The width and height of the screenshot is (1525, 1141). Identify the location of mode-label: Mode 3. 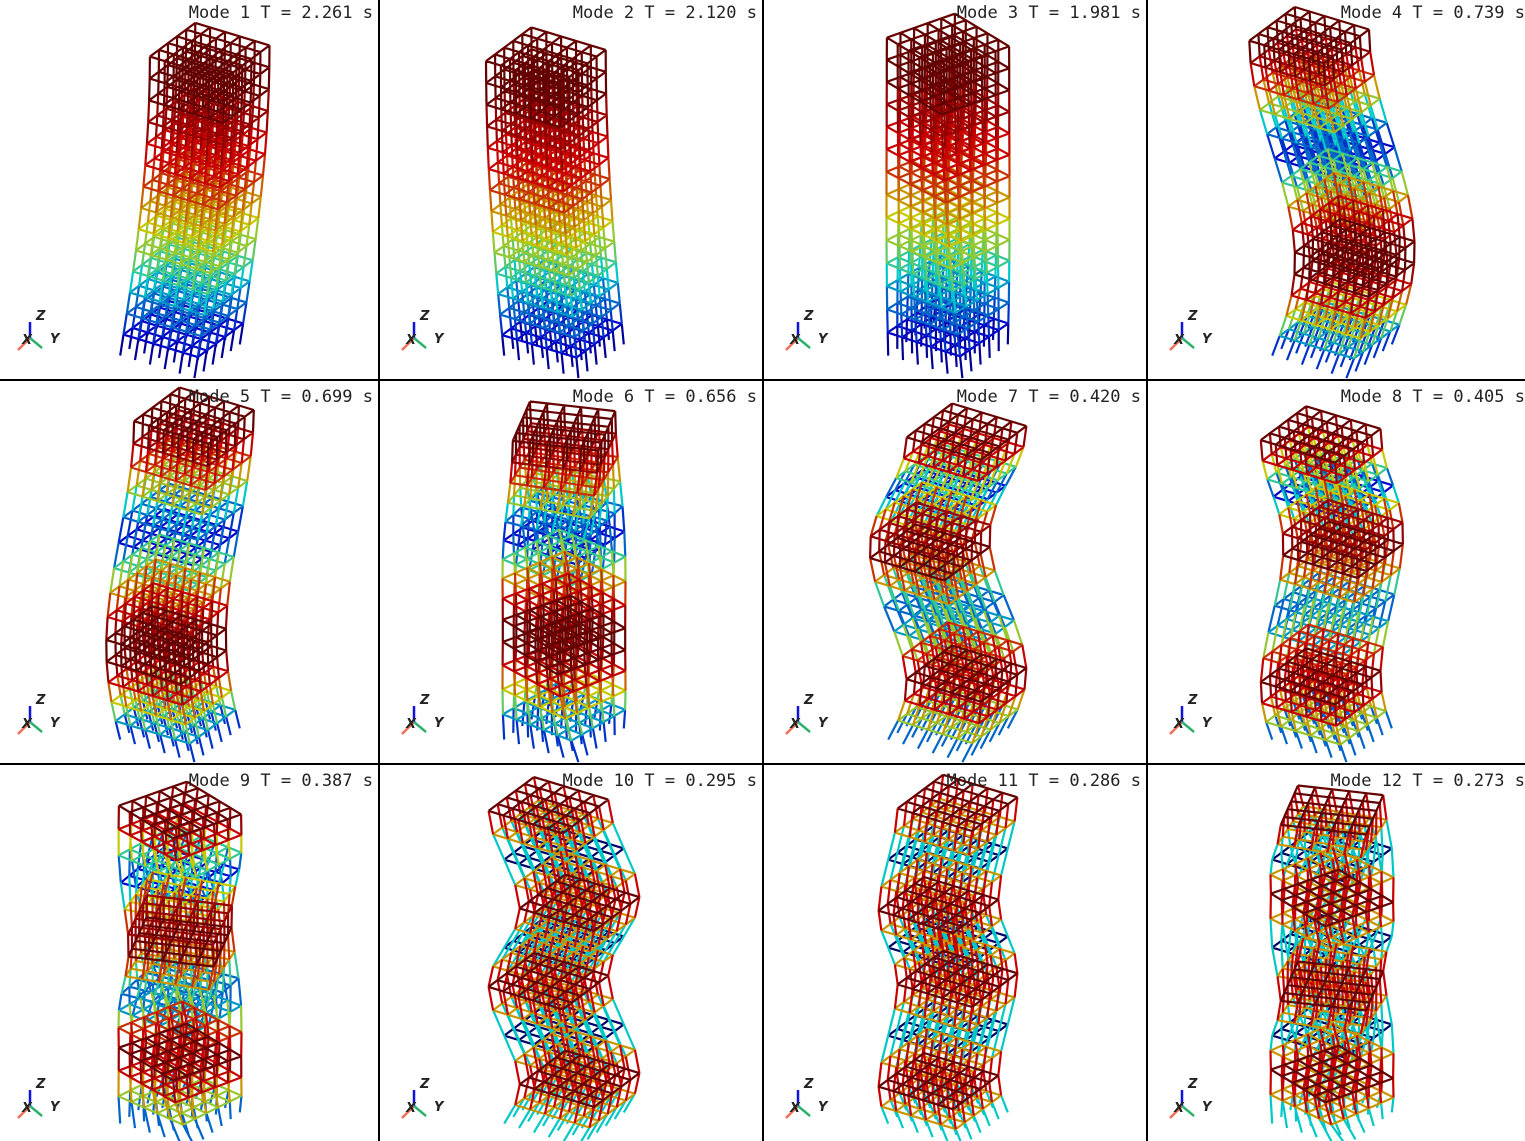
(987, 13).